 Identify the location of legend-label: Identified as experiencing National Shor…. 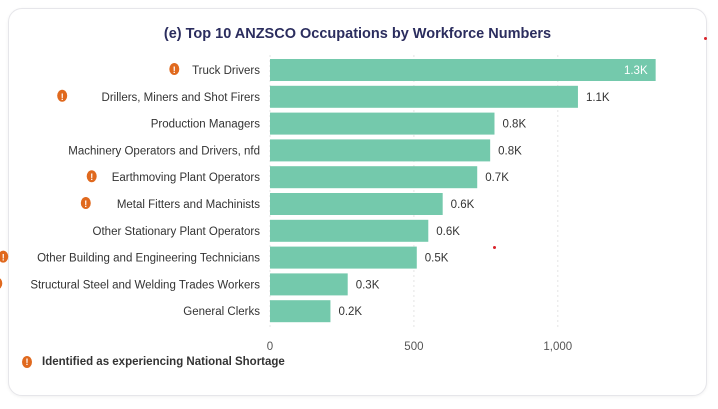
(163, 362).